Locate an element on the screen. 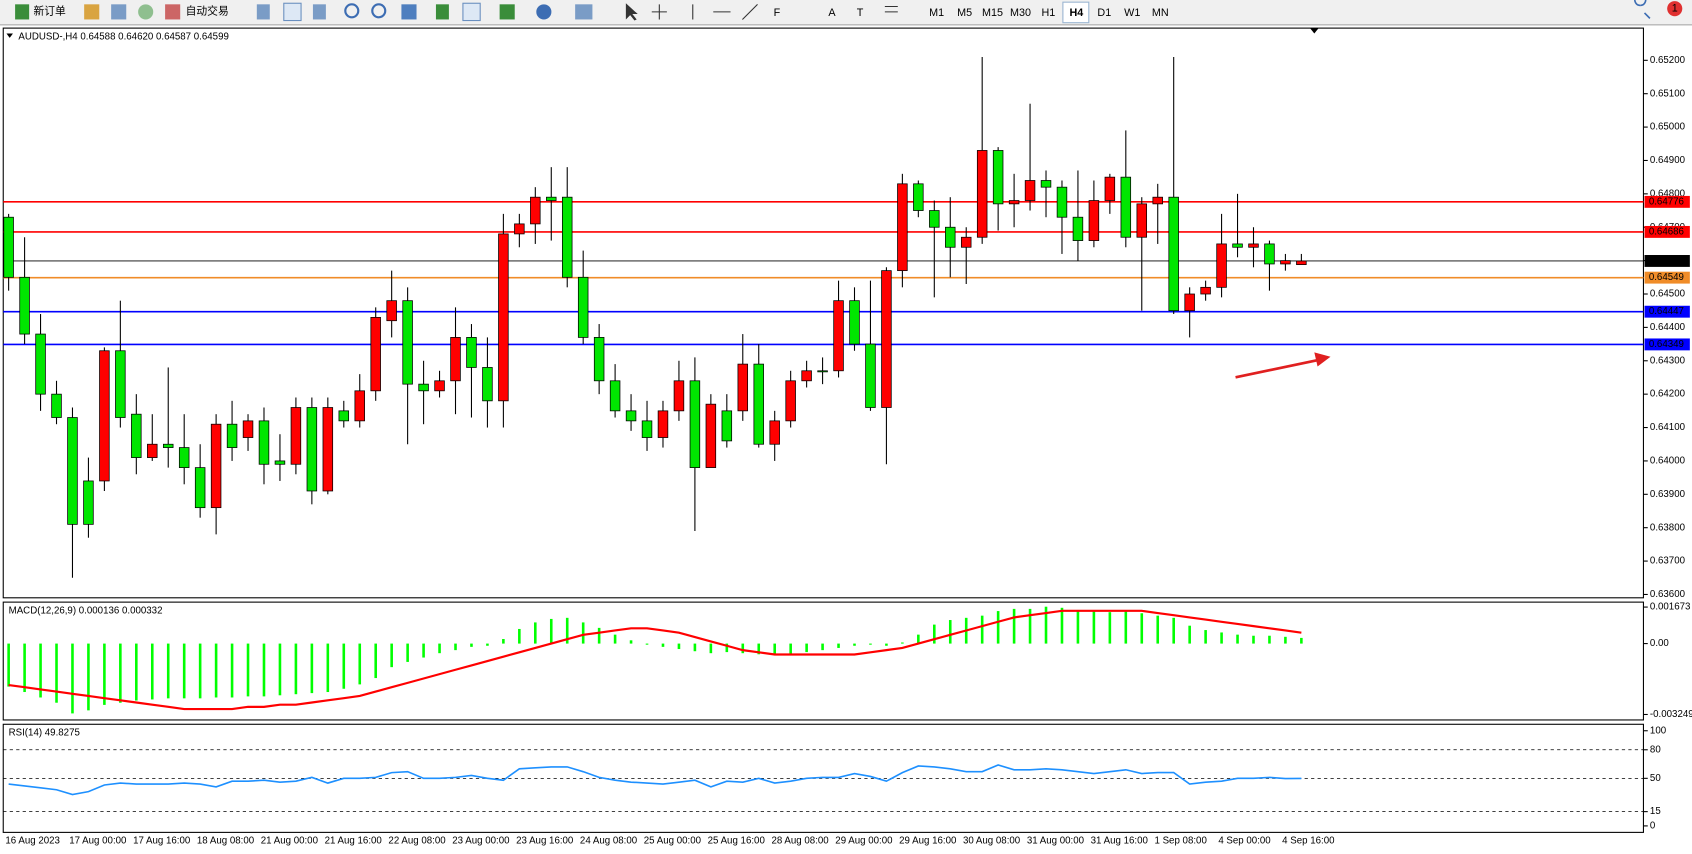  timeframe-button: H4 is located at coordinates (1076, 13).